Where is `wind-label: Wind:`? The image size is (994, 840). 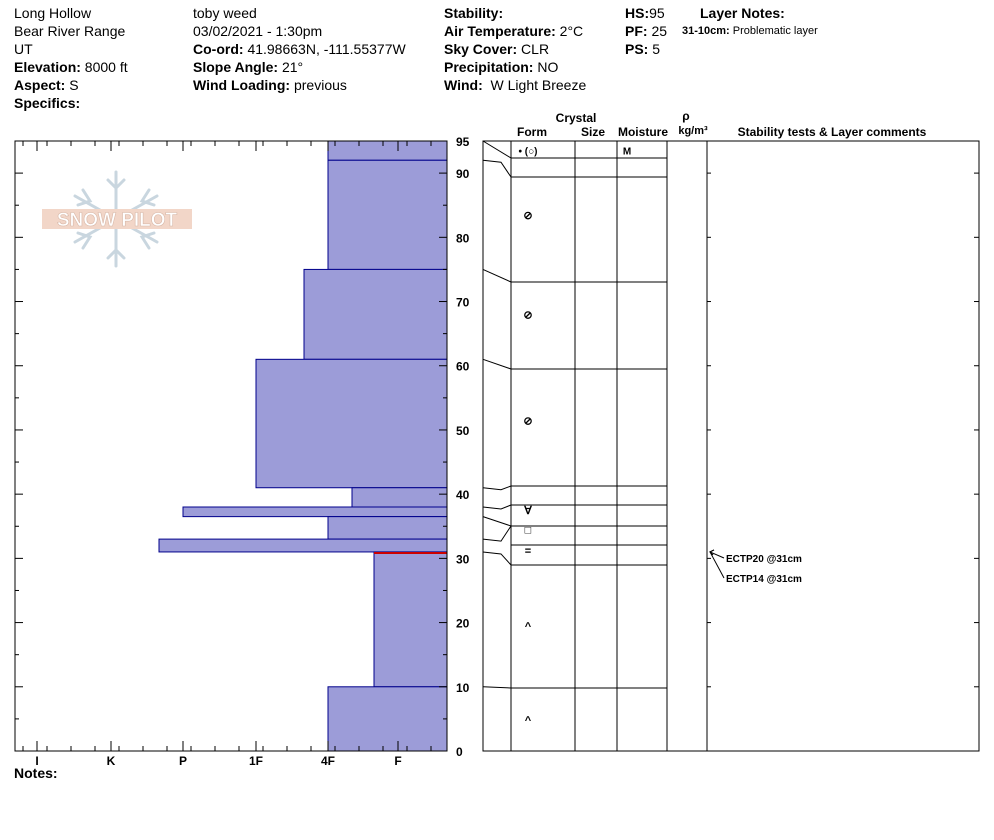 wind-label: Wind: is located at coordinates (463, 85).